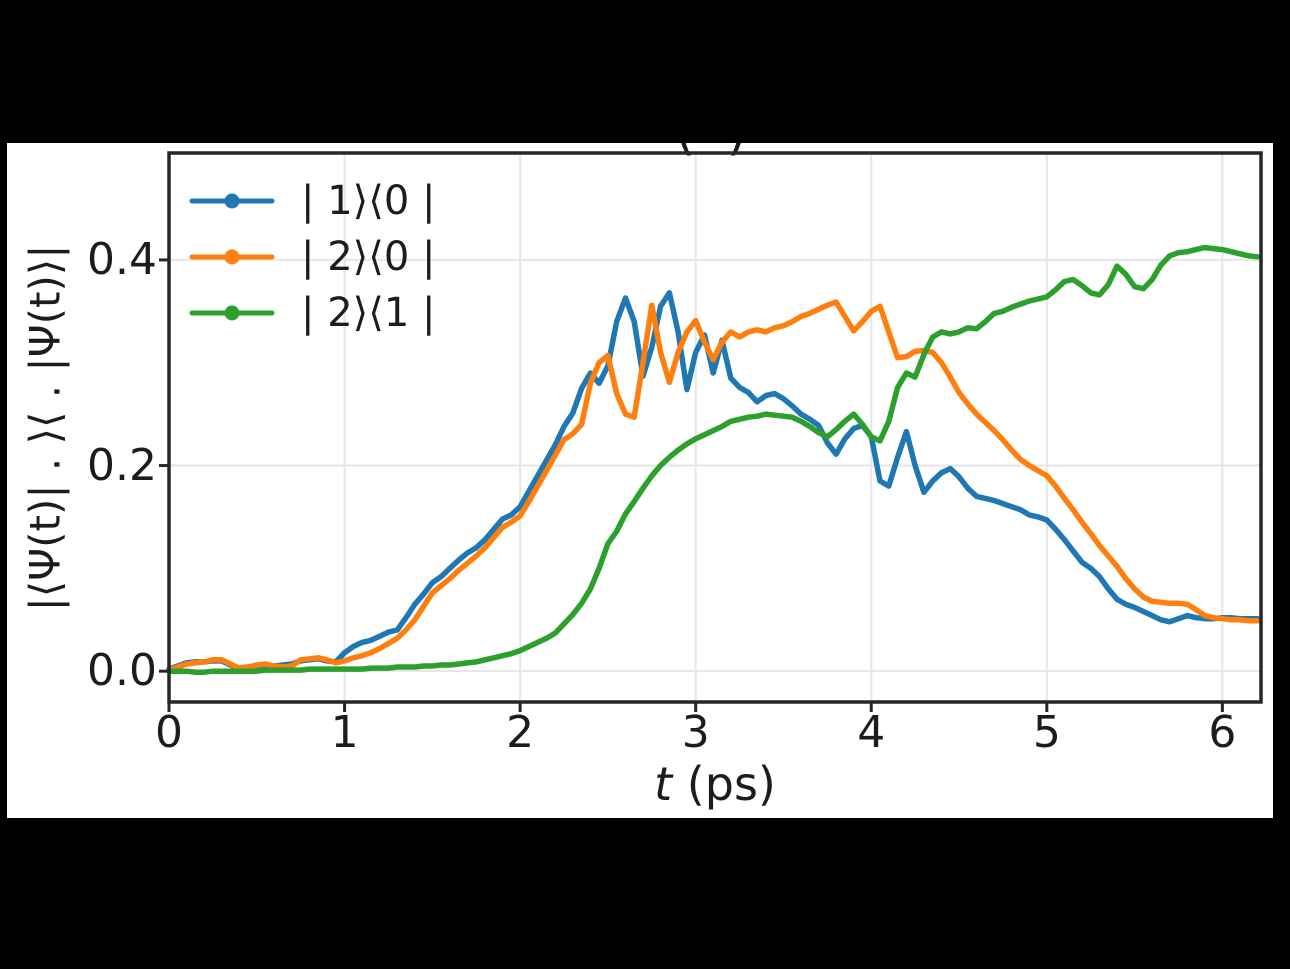  I want to click on x-tick-label: 0, so click(169, 732).